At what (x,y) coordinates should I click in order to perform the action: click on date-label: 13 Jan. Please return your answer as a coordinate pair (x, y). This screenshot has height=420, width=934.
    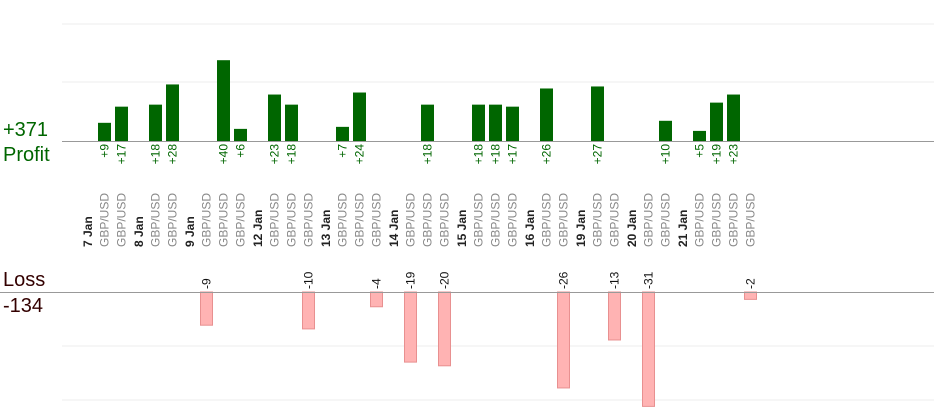
    Looking at the image, I should click on (326, 228).